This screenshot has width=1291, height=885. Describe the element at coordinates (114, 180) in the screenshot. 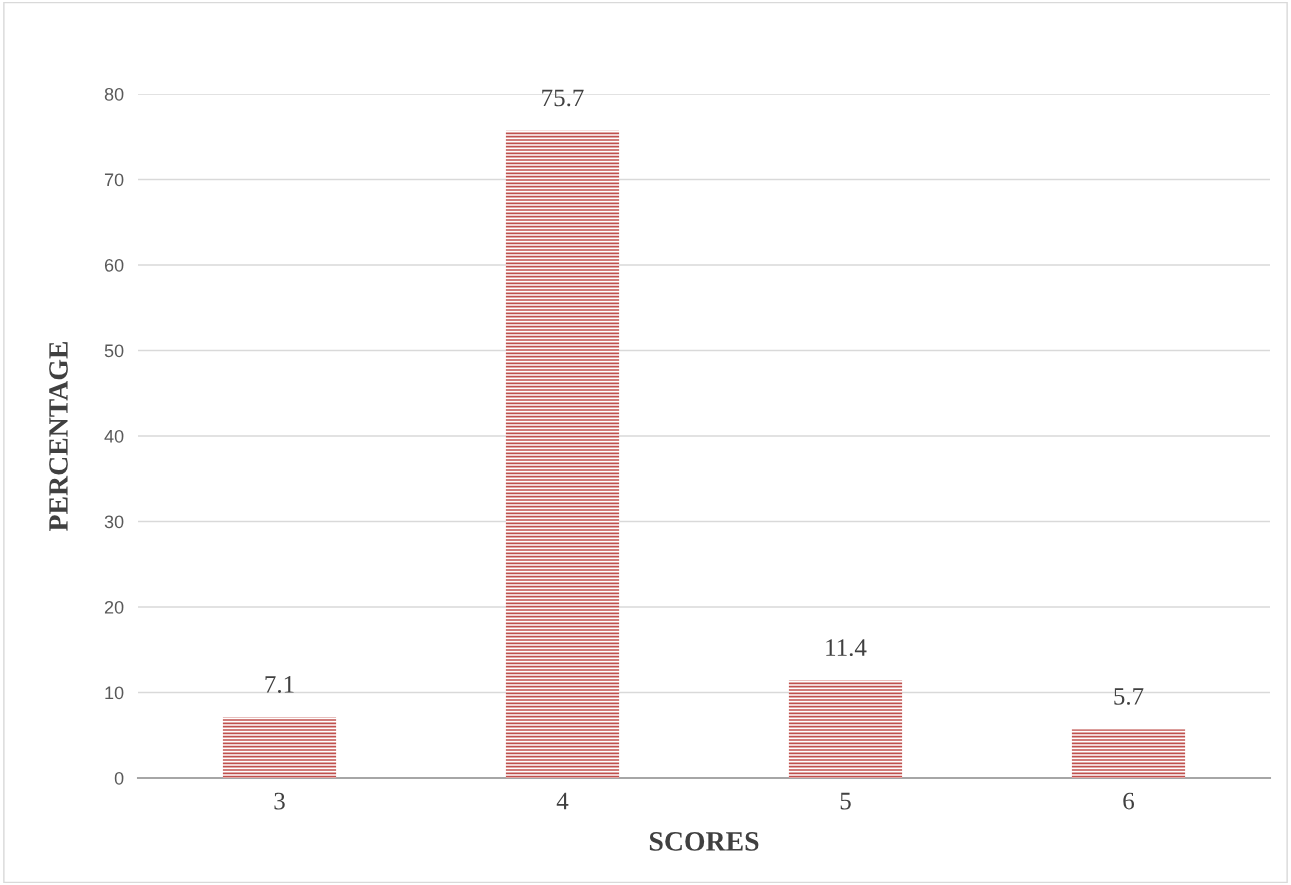

I see `y-tick-label: 70` at that location.